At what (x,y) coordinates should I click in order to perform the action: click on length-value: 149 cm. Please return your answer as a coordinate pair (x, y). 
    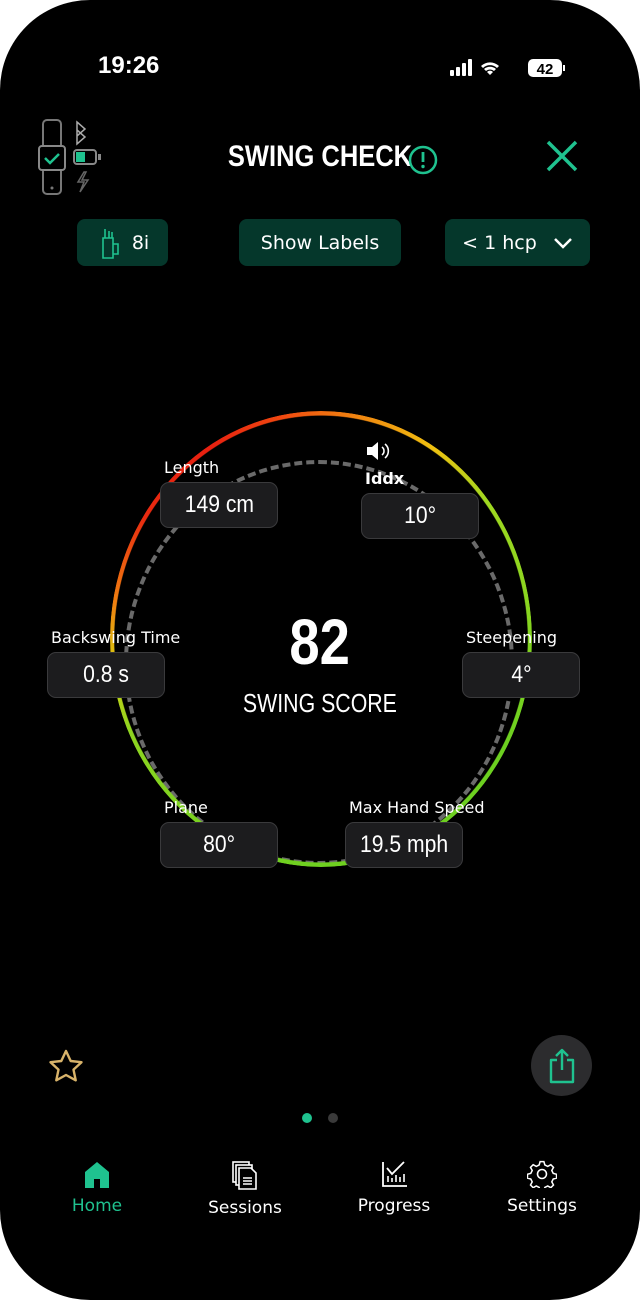
    Looking at the image, I should click on (219, 505).